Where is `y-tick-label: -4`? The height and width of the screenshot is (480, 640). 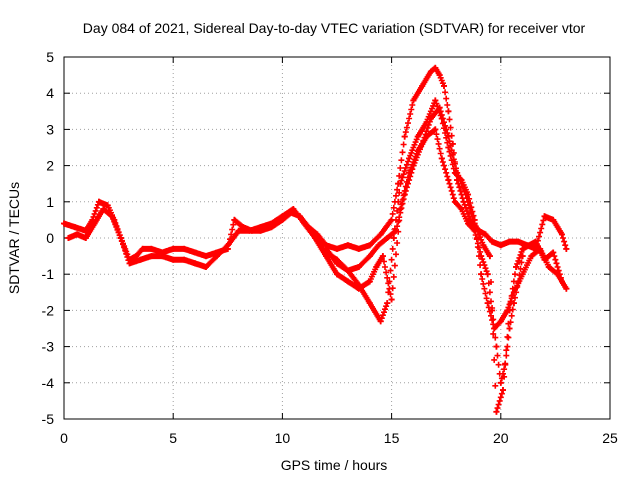 y-tick-label: -4 is located at coordinates (48, 383).